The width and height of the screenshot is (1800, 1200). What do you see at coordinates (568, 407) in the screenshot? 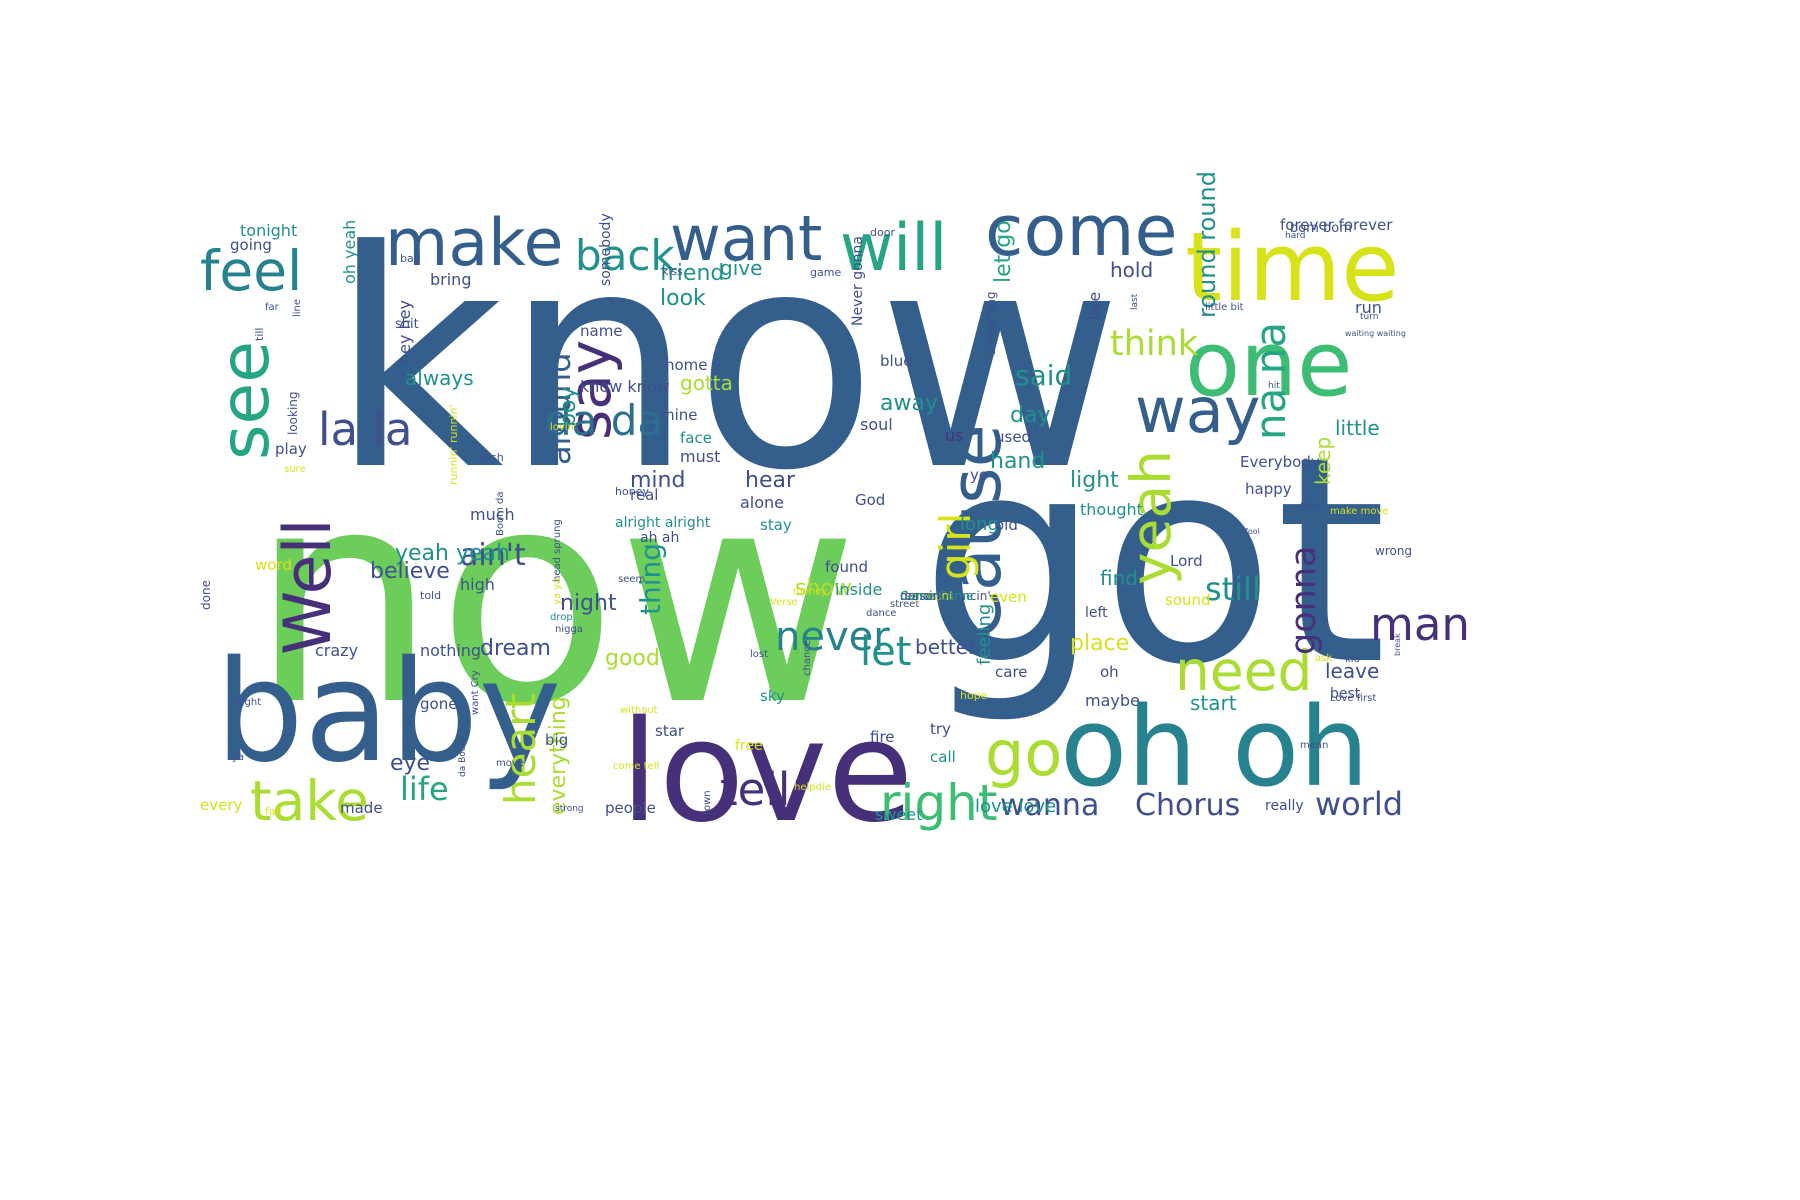
I see `word-boy: boy` at bounding box center [568, 407].